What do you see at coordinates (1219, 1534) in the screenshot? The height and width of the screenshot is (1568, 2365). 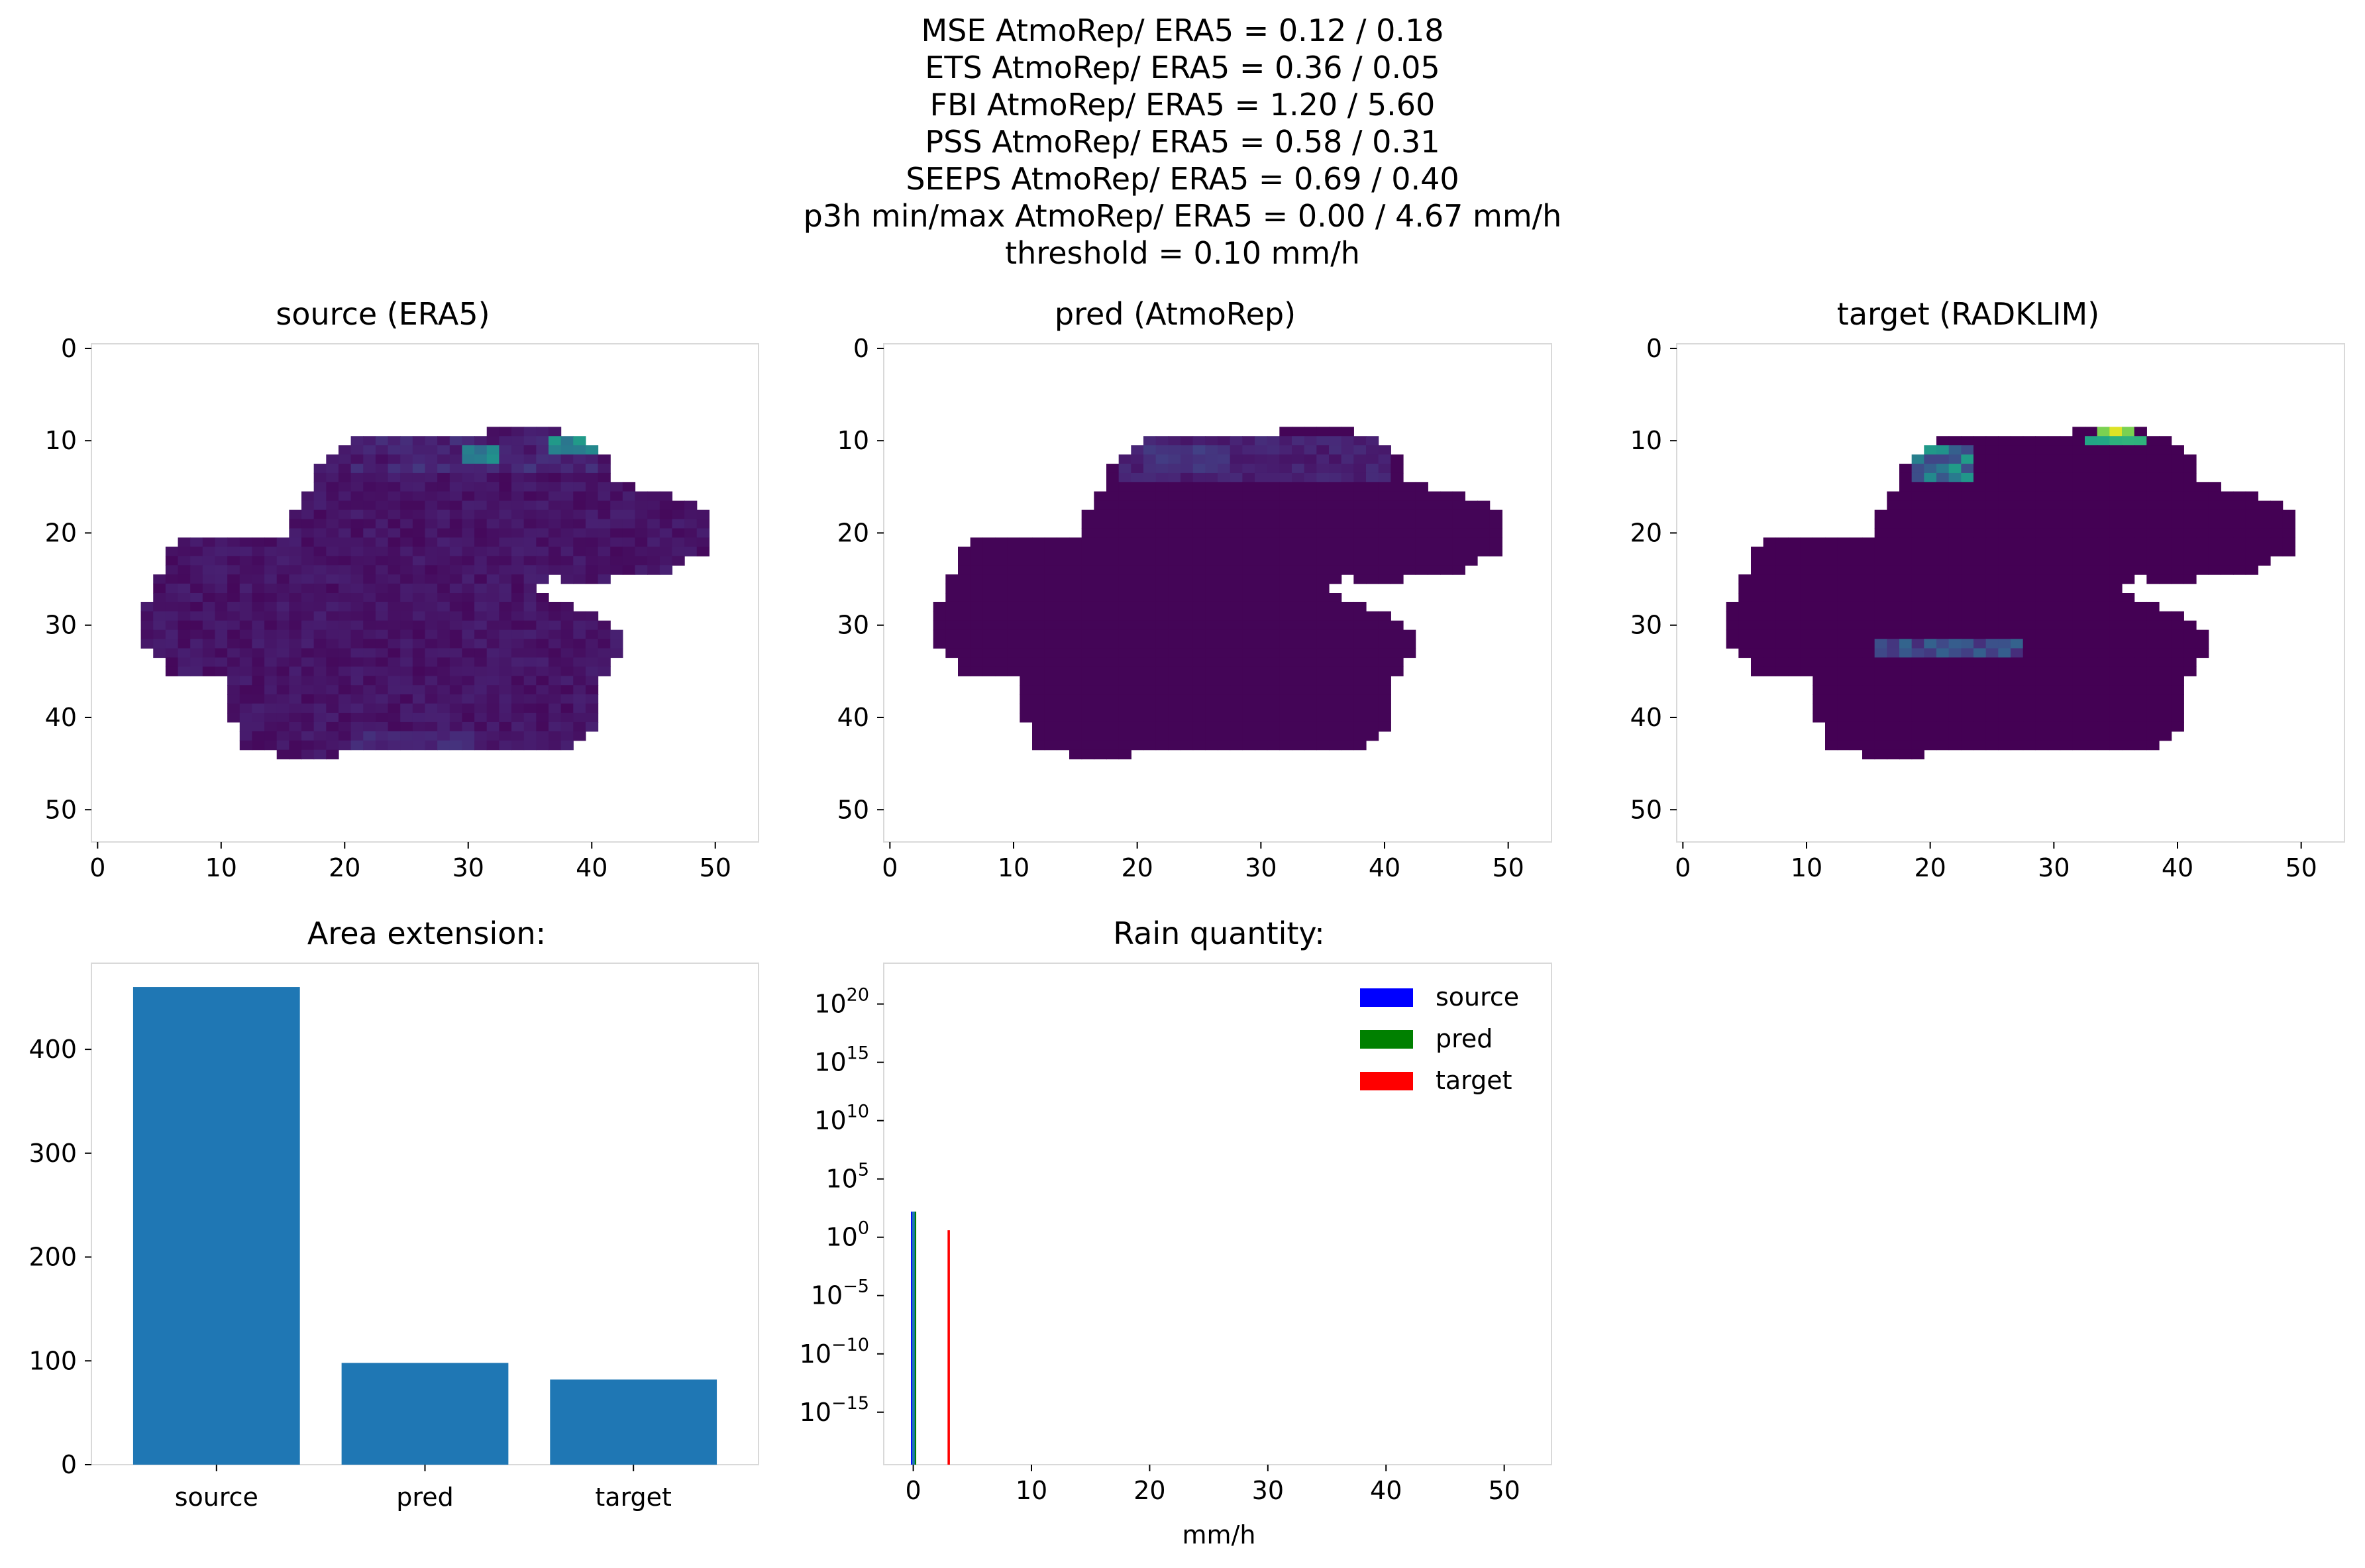 I see `x-axis-label-rain: mm/h` at bounding box center [1219, 1534].